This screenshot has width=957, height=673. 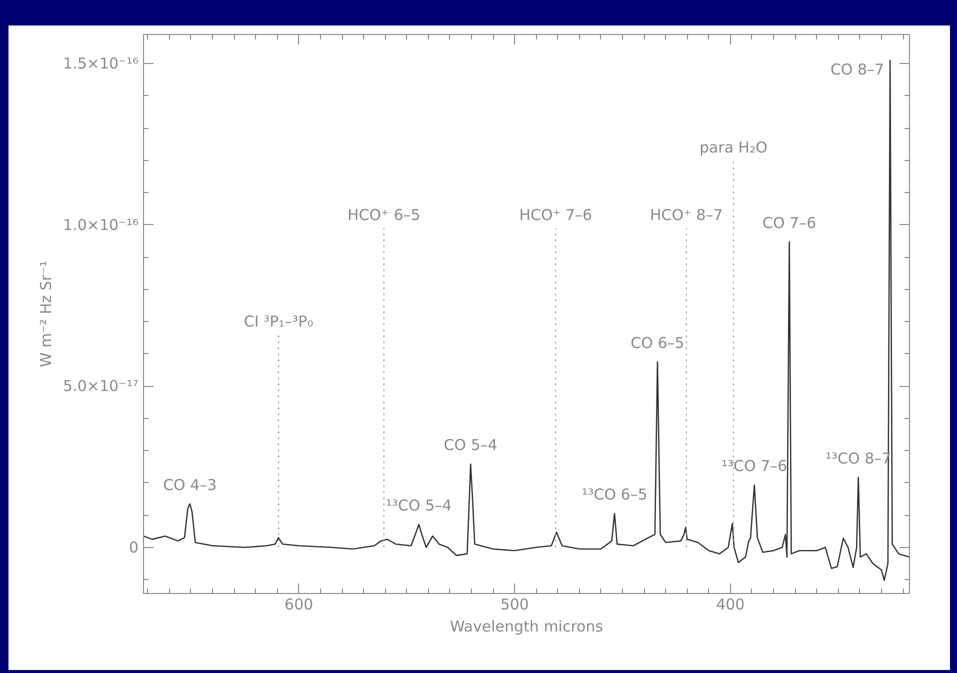 I want to click on x-tick-label: 400, so click(x=730, y=605).